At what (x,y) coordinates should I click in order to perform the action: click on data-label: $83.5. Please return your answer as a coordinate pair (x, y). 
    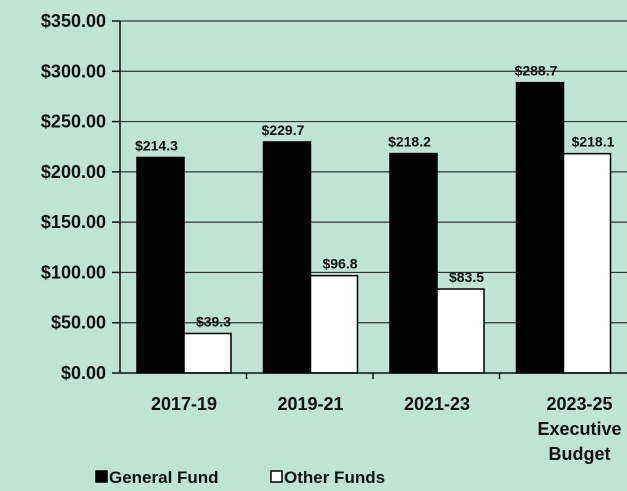
    Looking at the image, I should click on (466, 277).